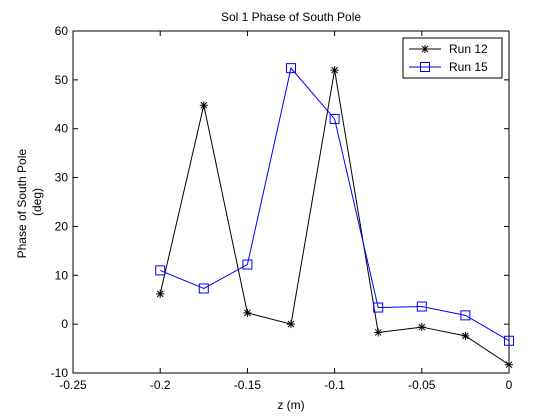 The image size is (560, 420). I want to click on y-tick-label: 50, so click(62, 80).